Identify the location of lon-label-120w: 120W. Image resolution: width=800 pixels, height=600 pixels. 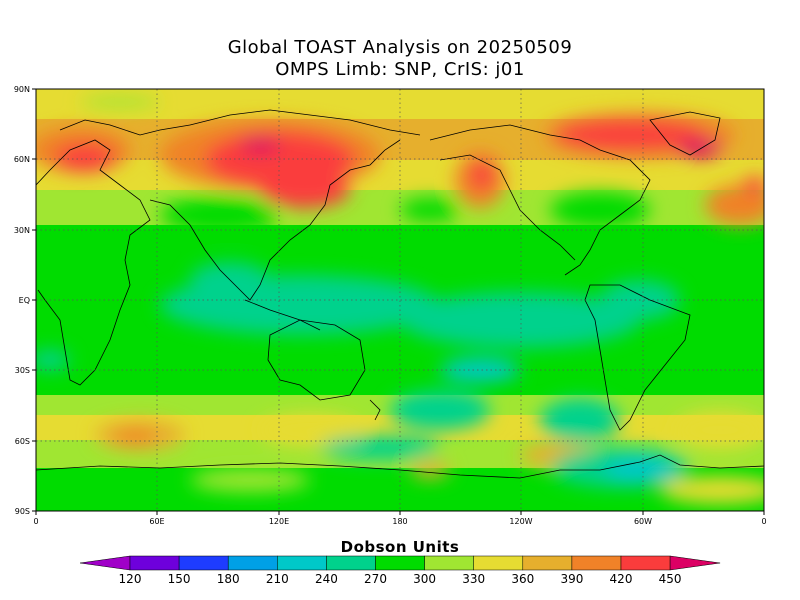
(520, 521).